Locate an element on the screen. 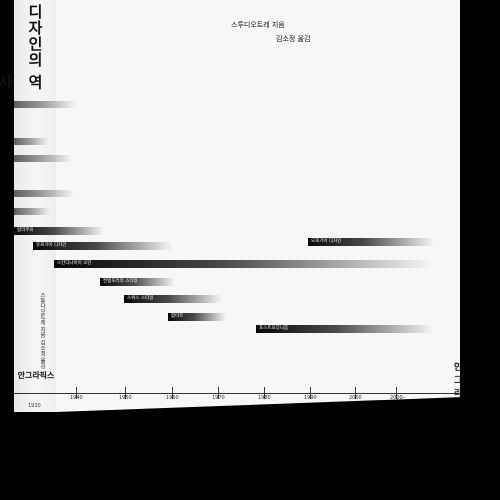 This screenshot has height=500, width=500. timeline-bar: 스위스 스타일 is located at coordinates (173, 299).